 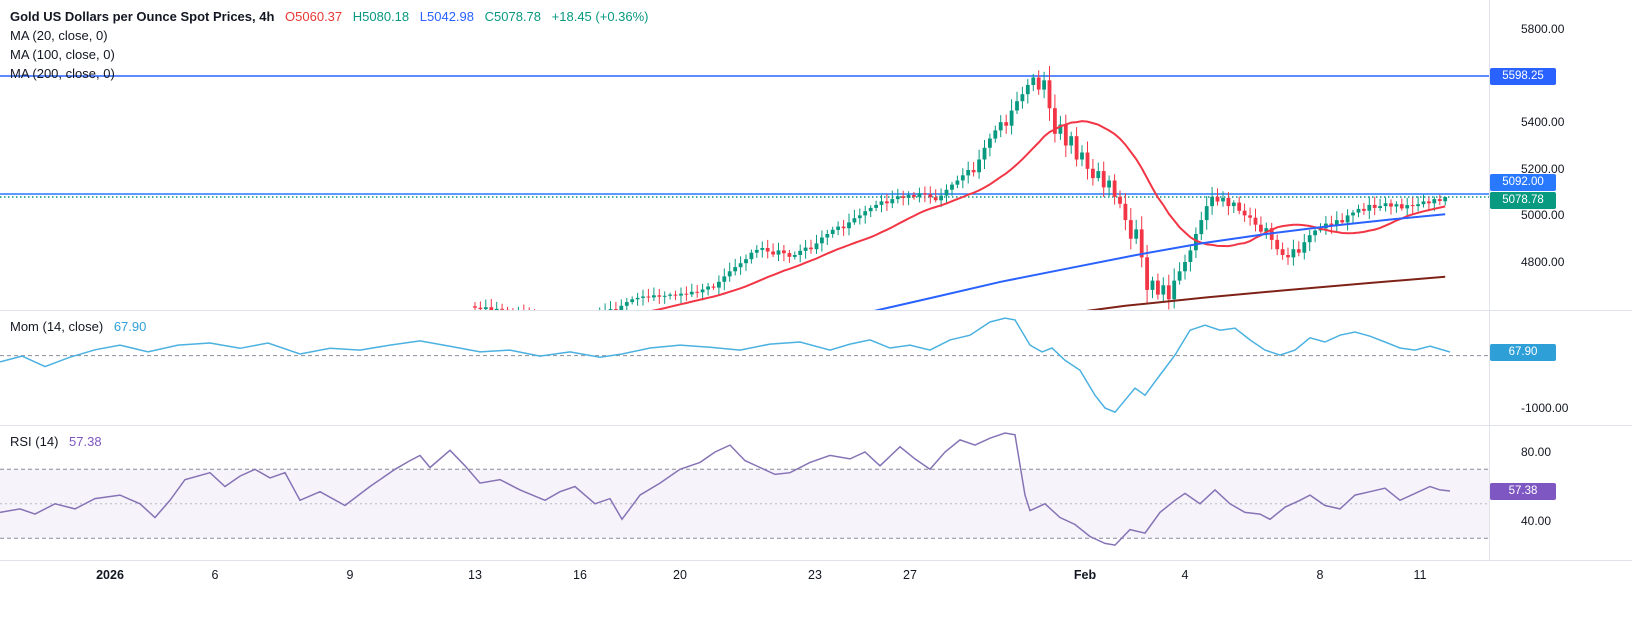 I want to click on time-axis-label: Feb, so click(x=1085, y=575).